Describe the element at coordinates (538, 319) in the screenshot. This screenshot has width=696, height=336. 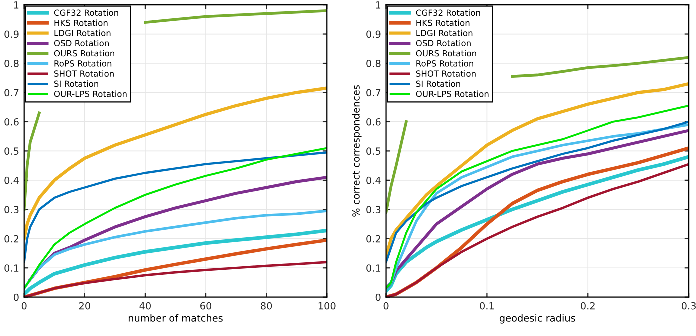
I see `x-axis-title: geodesic radius` at that location.